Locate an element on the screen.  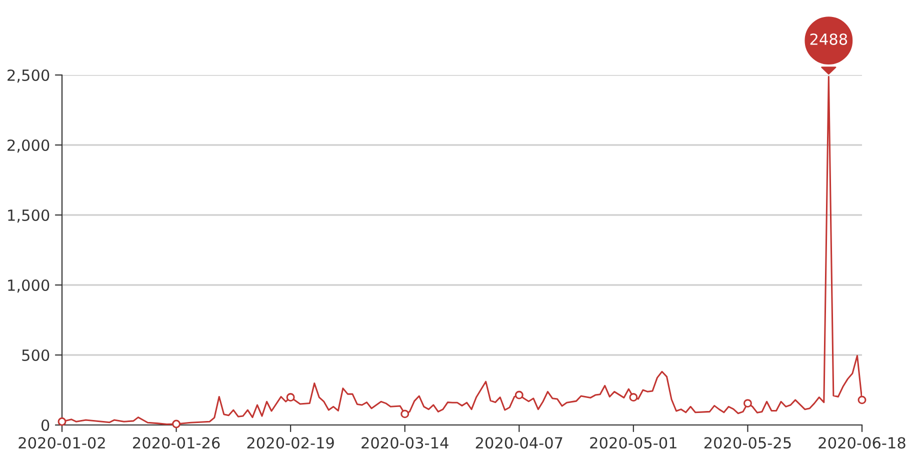
x-tick-label: 2020-05-01 is located at coordinates (633, 443).